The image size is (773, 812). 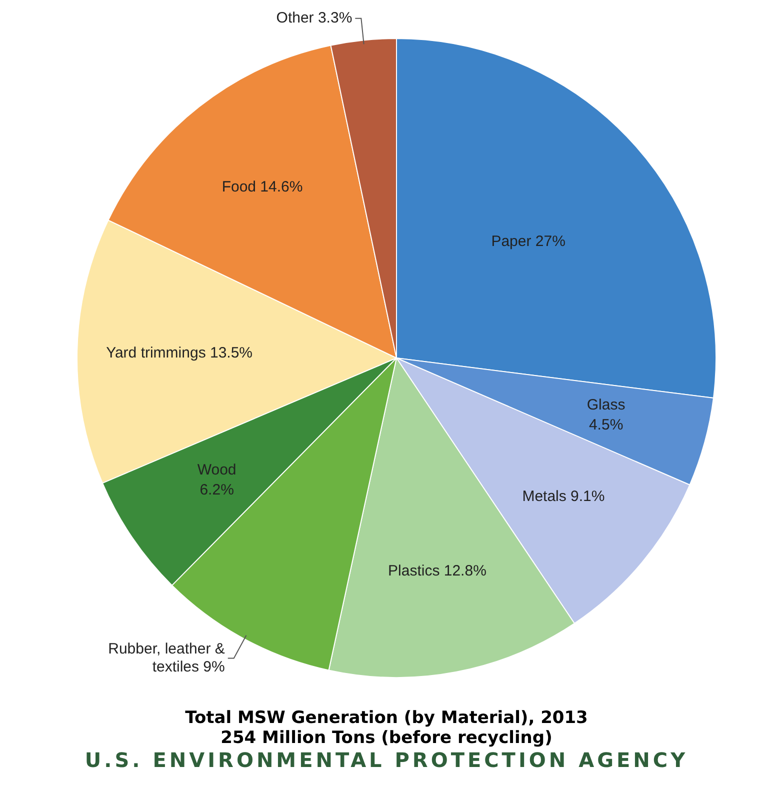 What do you see at coordinates (217, 489) in the screenshot?
I see `data-label: 6.2%` at bounding box center [217, 489].